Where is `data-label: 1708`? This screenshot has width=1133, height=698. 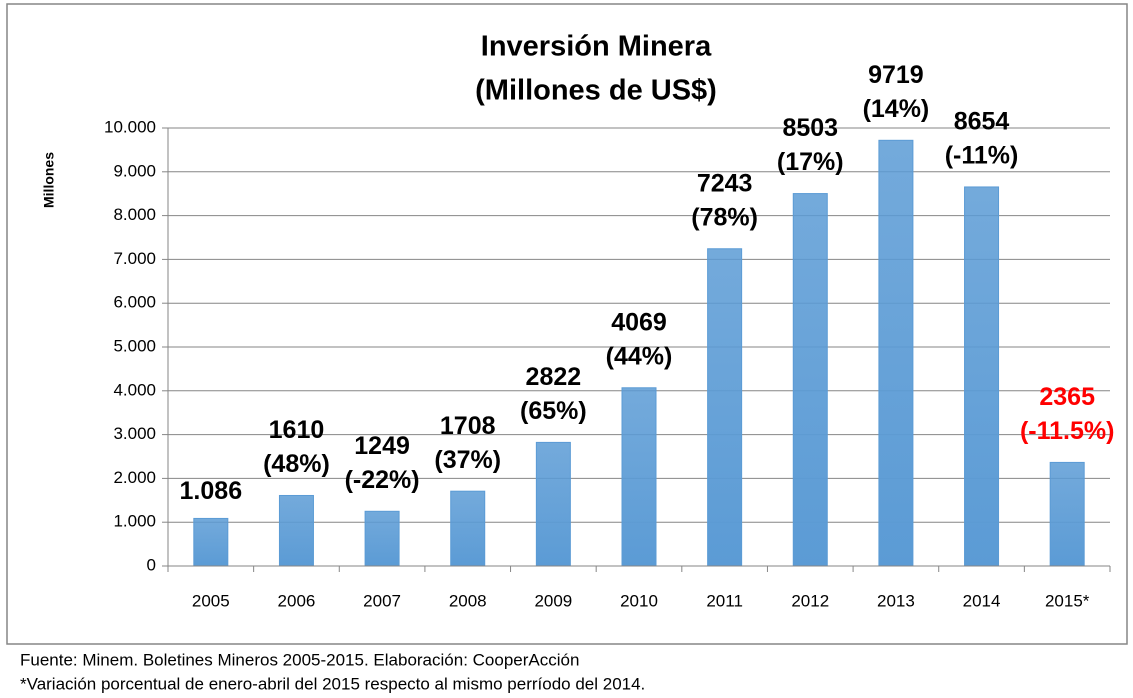
data-label: 1708 is located at coordinates (468, 426).